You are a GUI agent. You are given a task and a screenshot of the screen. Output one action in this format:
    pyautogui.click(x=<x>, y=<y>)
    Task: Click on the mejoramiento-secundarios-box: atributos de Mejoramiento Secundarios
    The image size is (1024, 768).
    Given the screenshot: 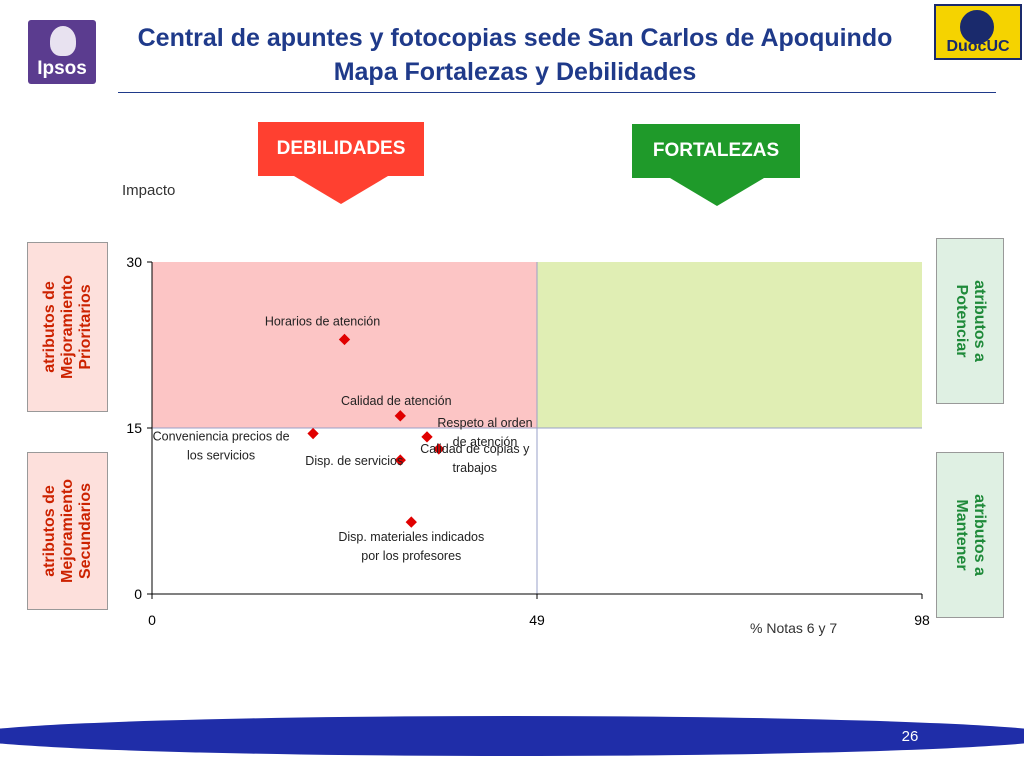 What is the action you would take?
    pyautogui.click(x=67, y=531)
    